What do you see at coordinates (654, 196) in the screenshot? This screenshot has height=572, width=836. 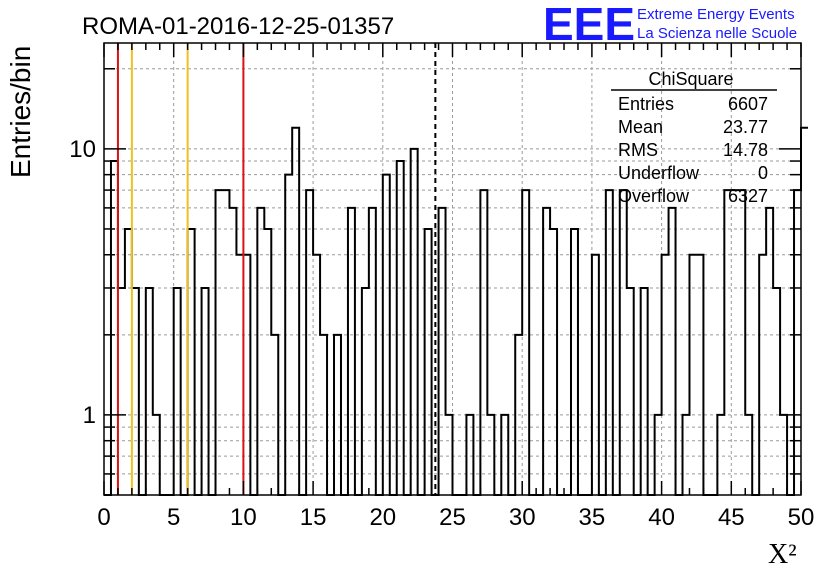 I see `stats-label: Overflow` at bounding box center [654, 196].